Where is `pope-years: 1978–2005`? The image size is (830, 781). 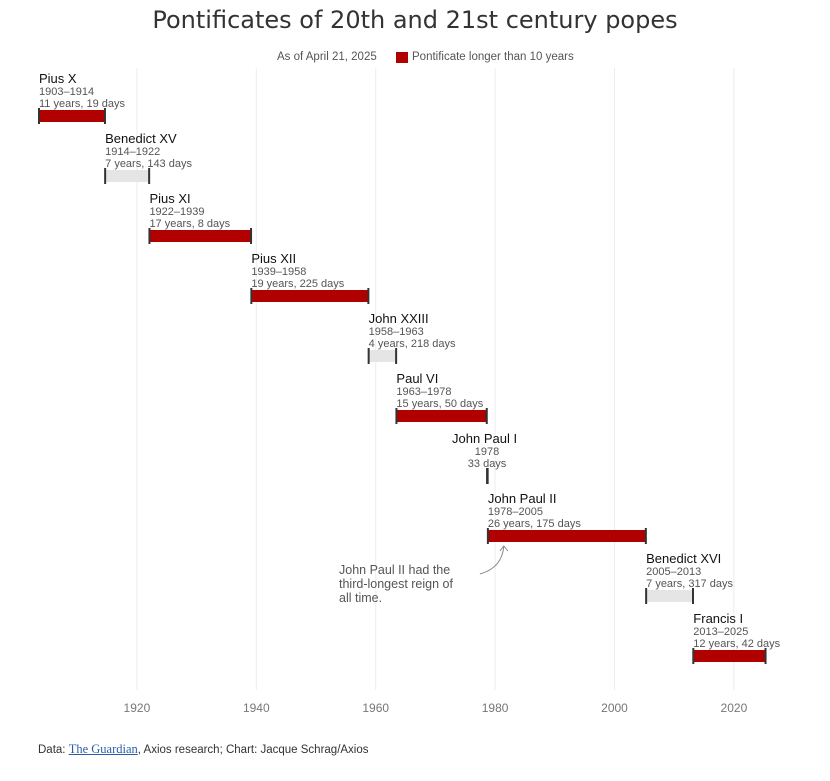
pope-years: 1978–2005 is located at coordinates (515, 512).